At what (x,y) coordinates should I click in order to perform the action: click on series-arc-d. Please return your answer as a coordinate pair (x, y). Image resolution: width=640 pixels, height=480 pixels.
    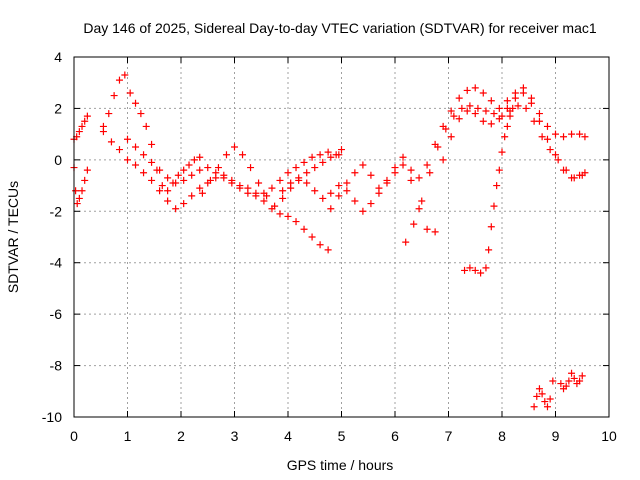
    Looking at the image, I should click on (215, 191).